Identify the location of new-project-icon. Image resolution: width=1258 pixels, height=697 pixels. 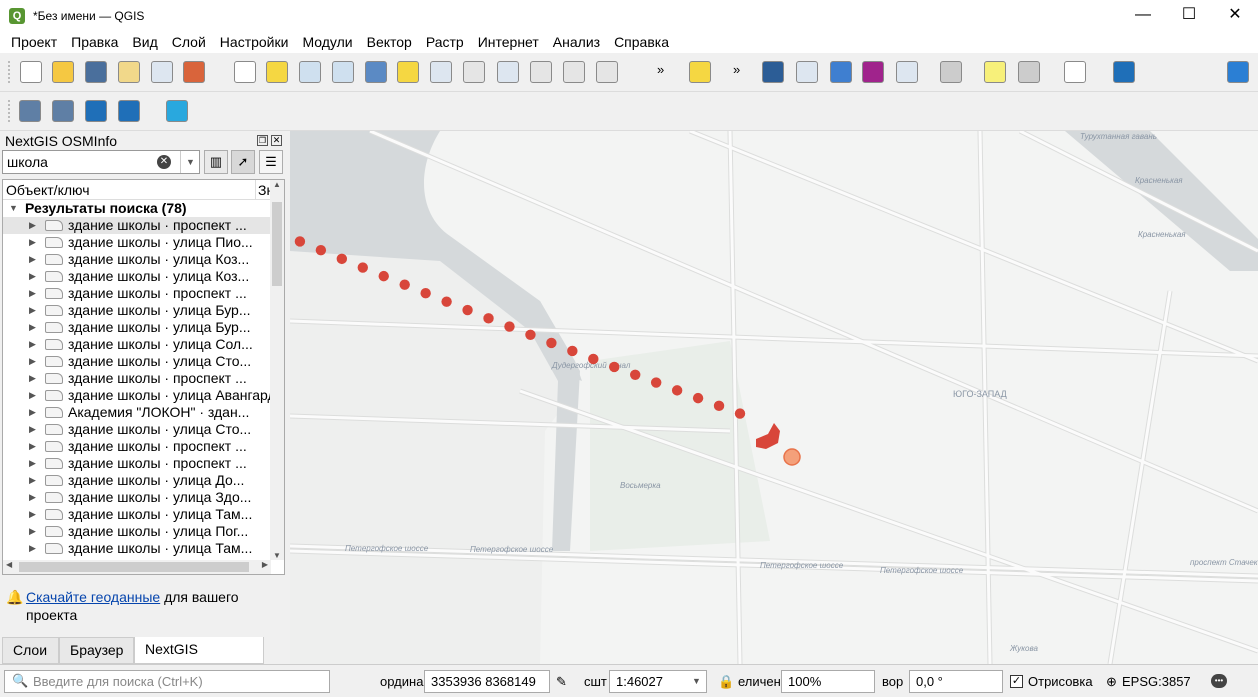
(31, 72).